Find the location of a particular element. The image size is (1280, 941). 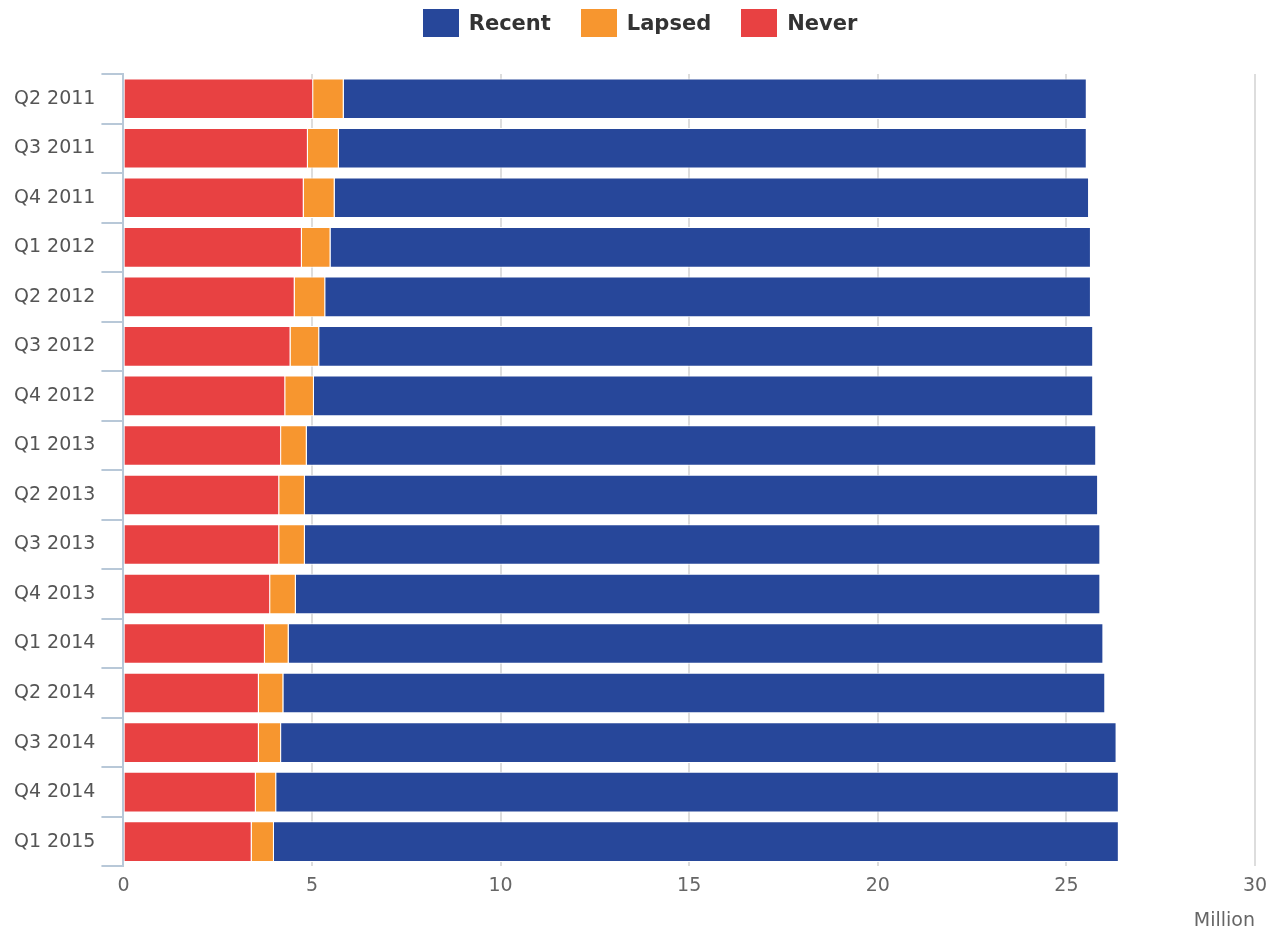

x-axis-title: Million is located at coordinates (1224, 918).